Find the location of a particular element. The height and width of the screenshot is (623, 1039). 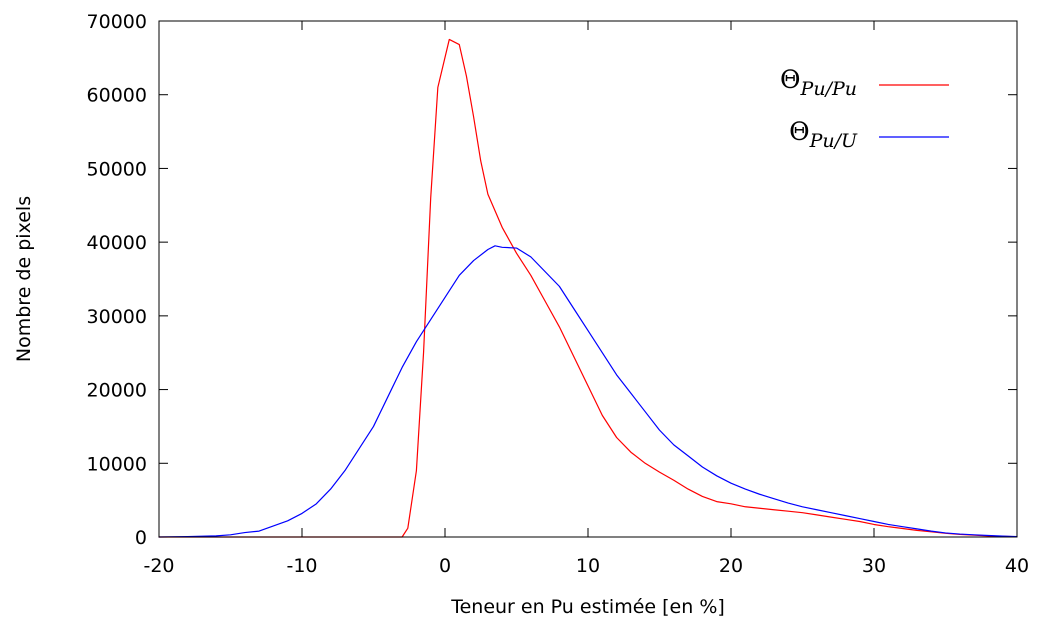

y-tick-label: 10000 is located at coordinates (117, 464).